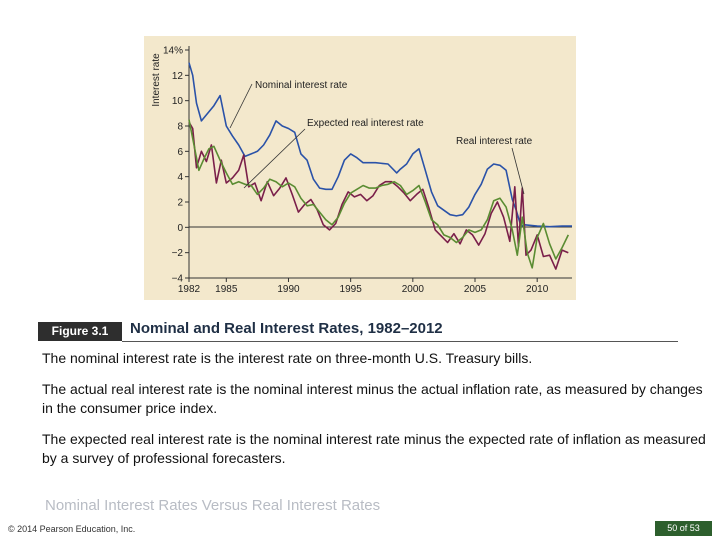 The height and width of the screenshot is (540, 720). Describe the element at coordinates (400, 341) in the screenshot. I see `title-rule` at that location.